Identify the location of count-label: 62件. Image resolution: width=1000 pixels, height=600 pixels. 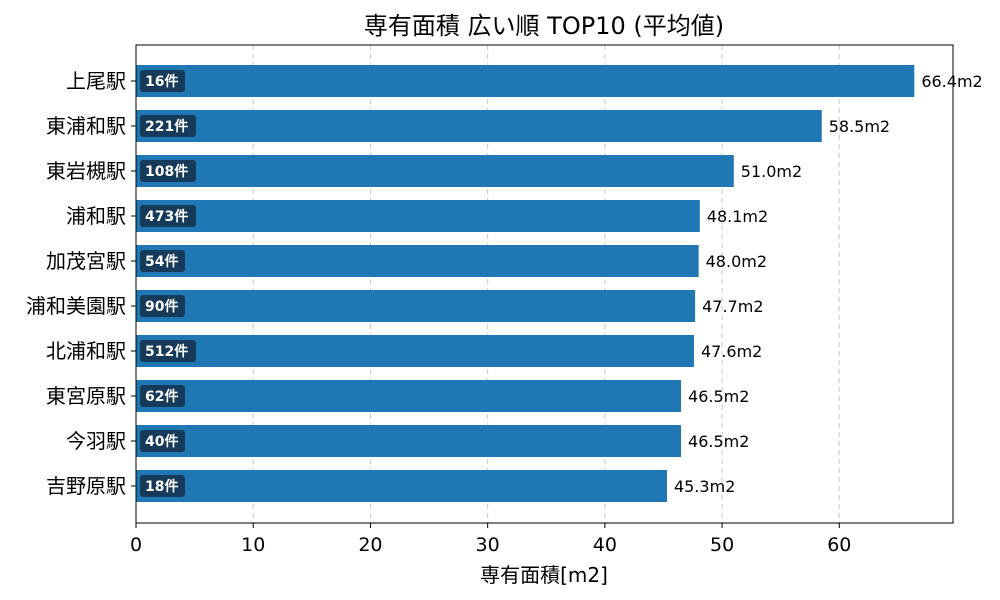
(161, 396).